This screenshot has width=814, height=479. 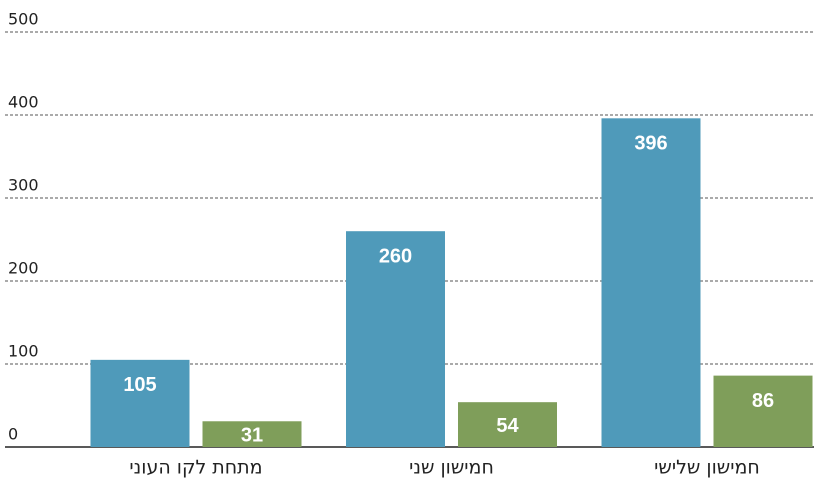 What do you see at coordinates (763, 401) in the screenshot?
I see `value-label: 86` at bounding box center [763, 401].